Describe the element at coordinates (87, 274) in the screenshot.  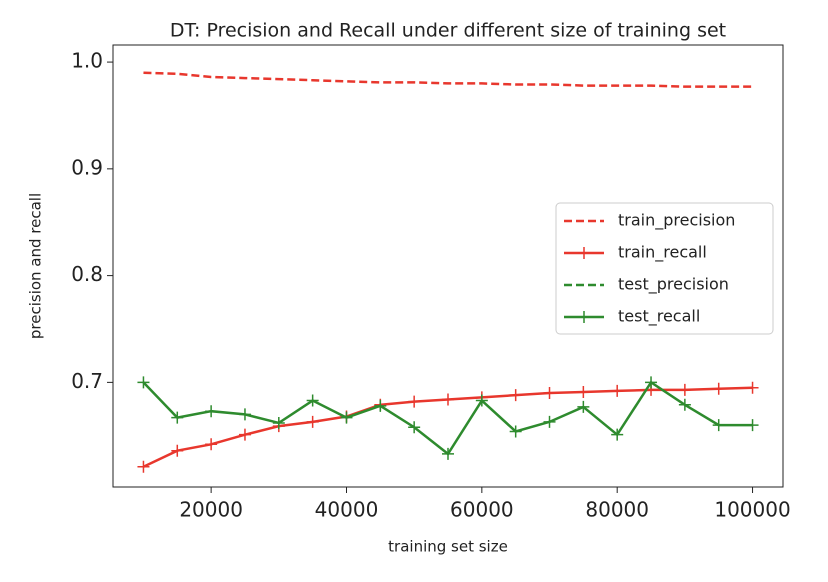
I see `y-tick-label: 0.8` at that location.